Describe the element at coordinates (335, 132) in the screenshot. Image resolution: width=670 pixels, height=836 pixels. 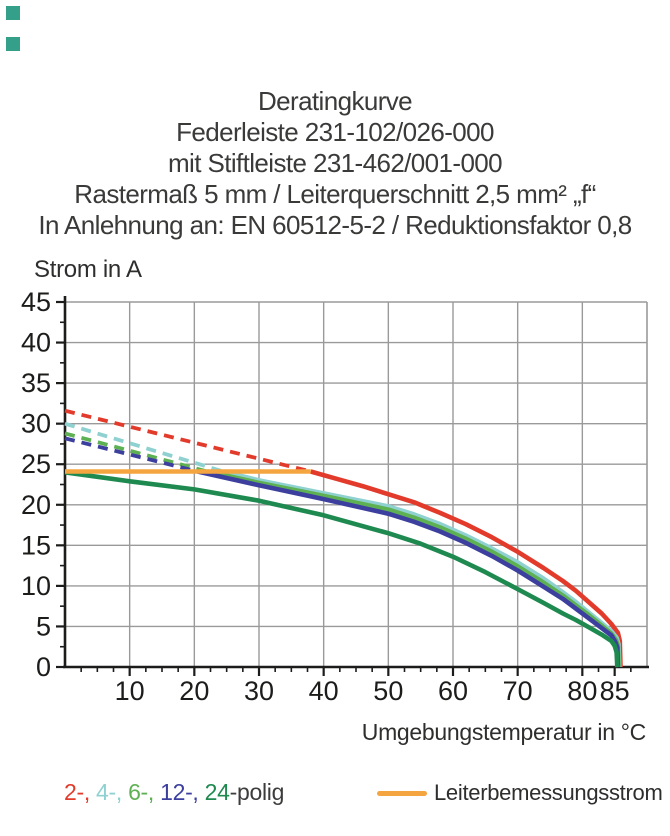
I see `title-line-2: Federleiste 231-102/026-000` at that location.